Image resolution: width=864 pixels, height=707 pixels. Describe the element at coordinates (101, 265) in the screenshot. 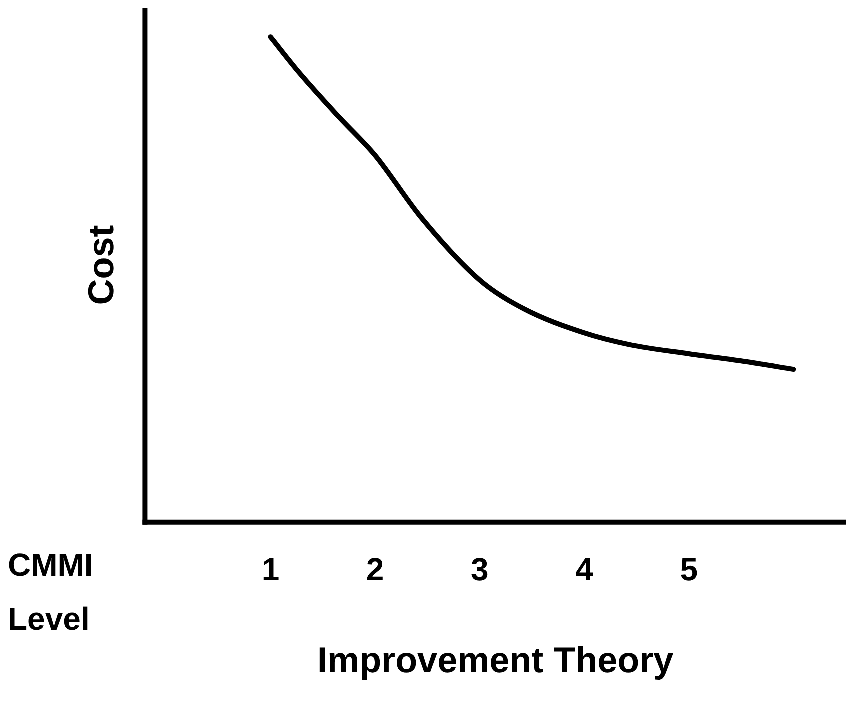

I see `y-axis-title: Cost` at that location.